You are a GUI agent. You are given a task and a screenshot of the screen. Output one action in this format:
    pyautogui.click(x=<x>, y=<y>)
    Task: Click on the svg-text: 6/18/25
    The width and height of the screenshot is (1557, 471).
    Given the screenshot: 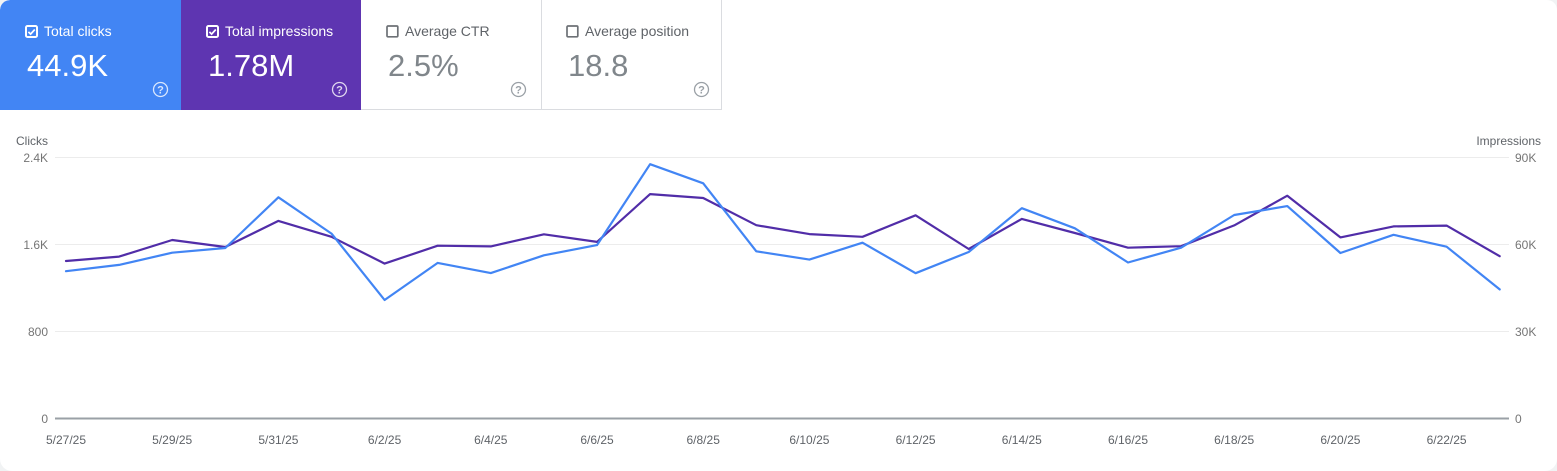 What is the action you would take?
    pyautogui.click(x=1234, y=440)
    